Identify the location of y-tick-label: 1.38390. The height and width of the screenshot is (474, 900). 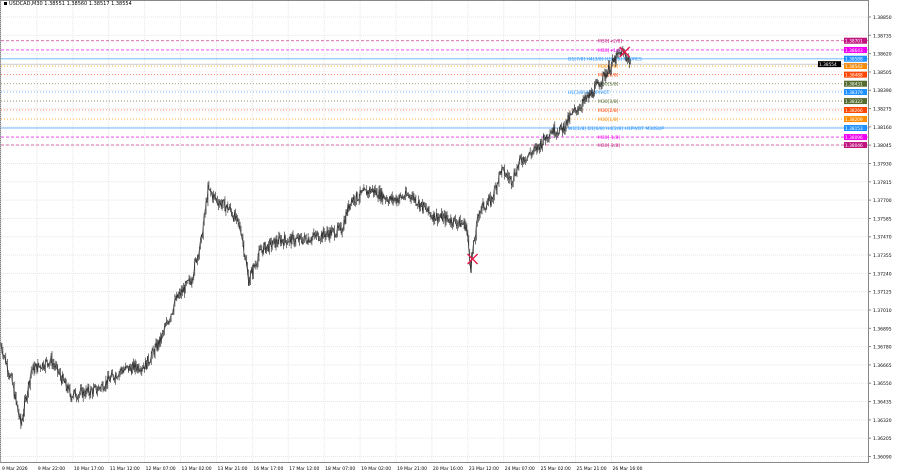
(882, 91).